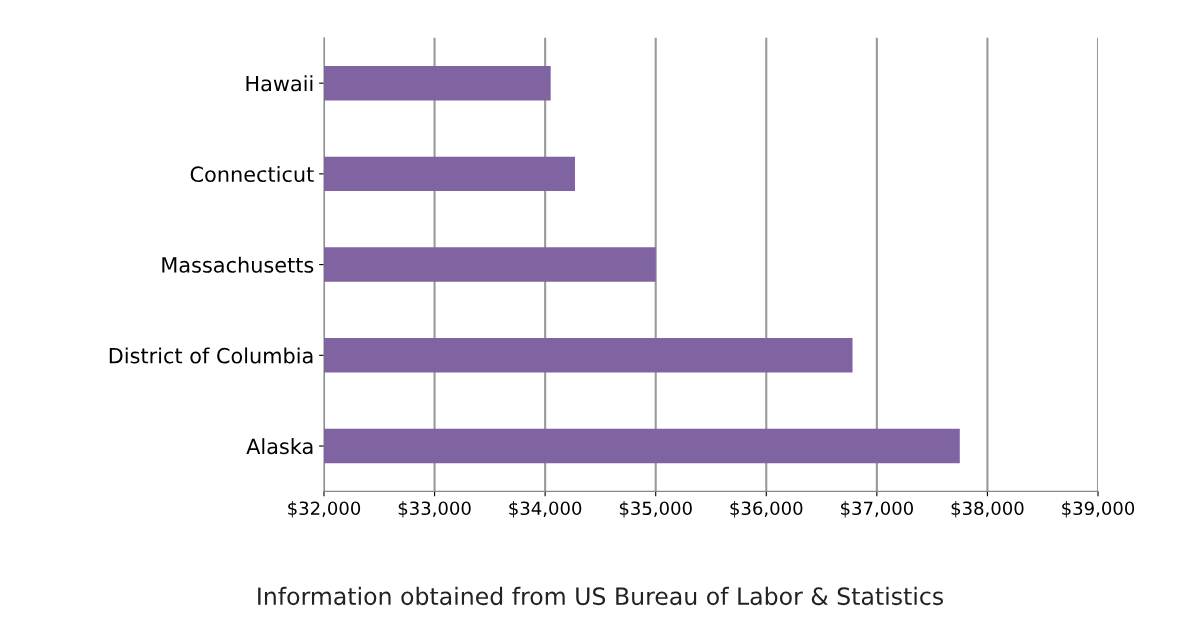 The height and width of the screenshot is (630, 1200). What do you see at coordinates (434, 509) in the screenshot?
I see `x-tick-label: $33,000` at bounding box center [434, 509].